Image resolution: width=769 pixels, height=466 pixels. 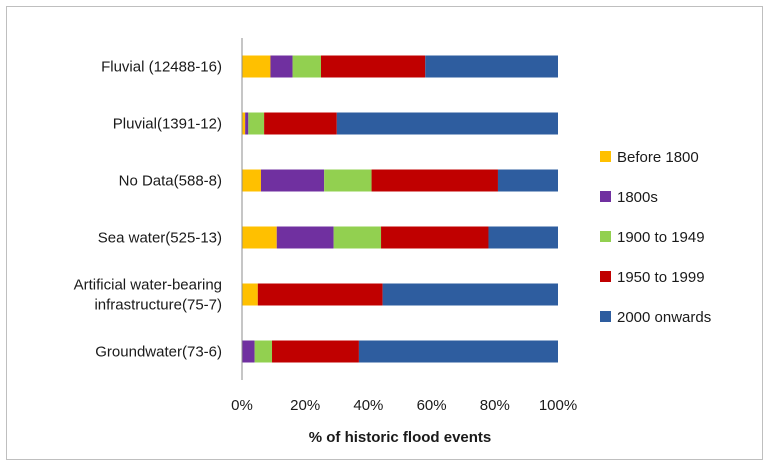 I want to click on category-label: infrastructure(75-7), so click(x=158, y=305).